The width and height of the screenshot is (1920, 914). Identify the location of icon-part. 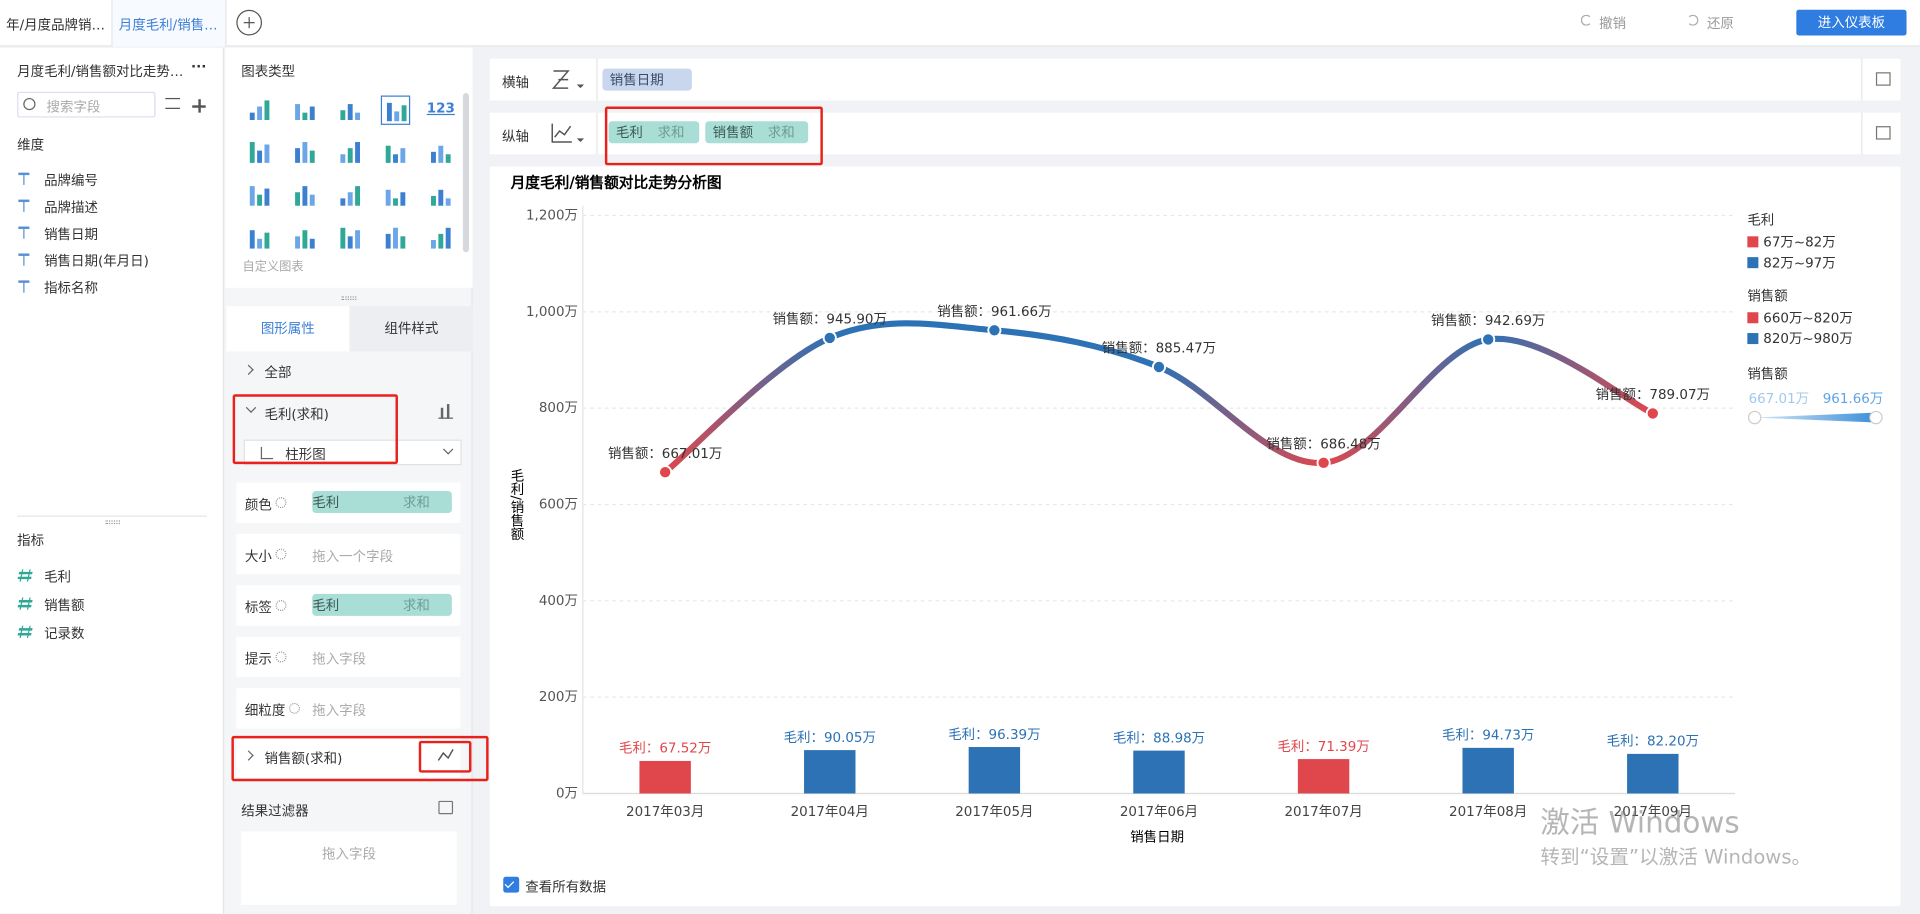
(442, 413).